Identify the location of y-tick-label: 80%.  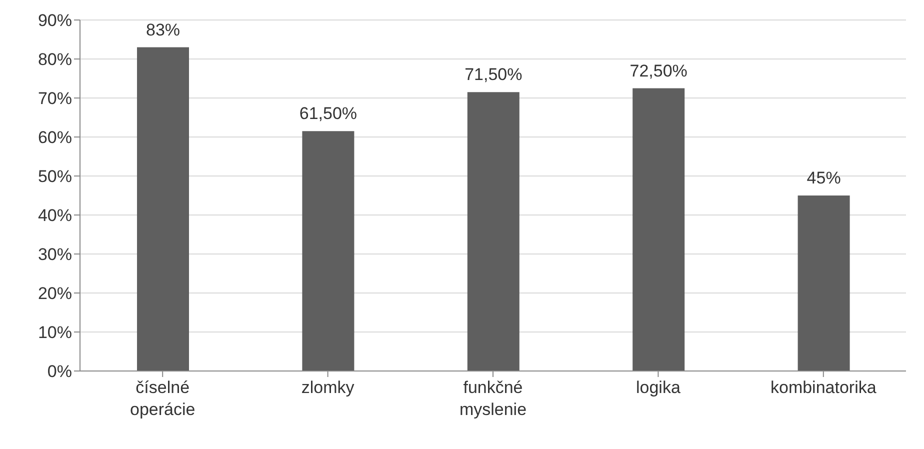
(55, 60).